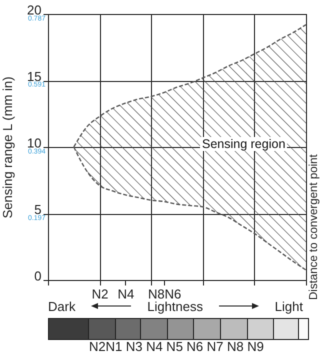 Image resolution: width=323 pixels, height=354 pixels. Describe the element at coordinates (38, 276) in the screenshot. I see `y-tick-label: 0` at that location.